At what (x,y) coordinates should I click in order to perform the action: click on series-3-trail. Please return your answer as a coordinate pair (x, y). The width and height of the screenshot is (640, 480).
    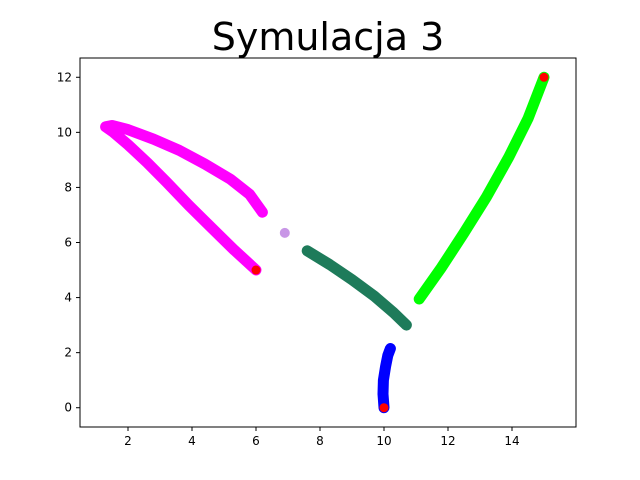
    Looking at the image, I should click on (386, 378).